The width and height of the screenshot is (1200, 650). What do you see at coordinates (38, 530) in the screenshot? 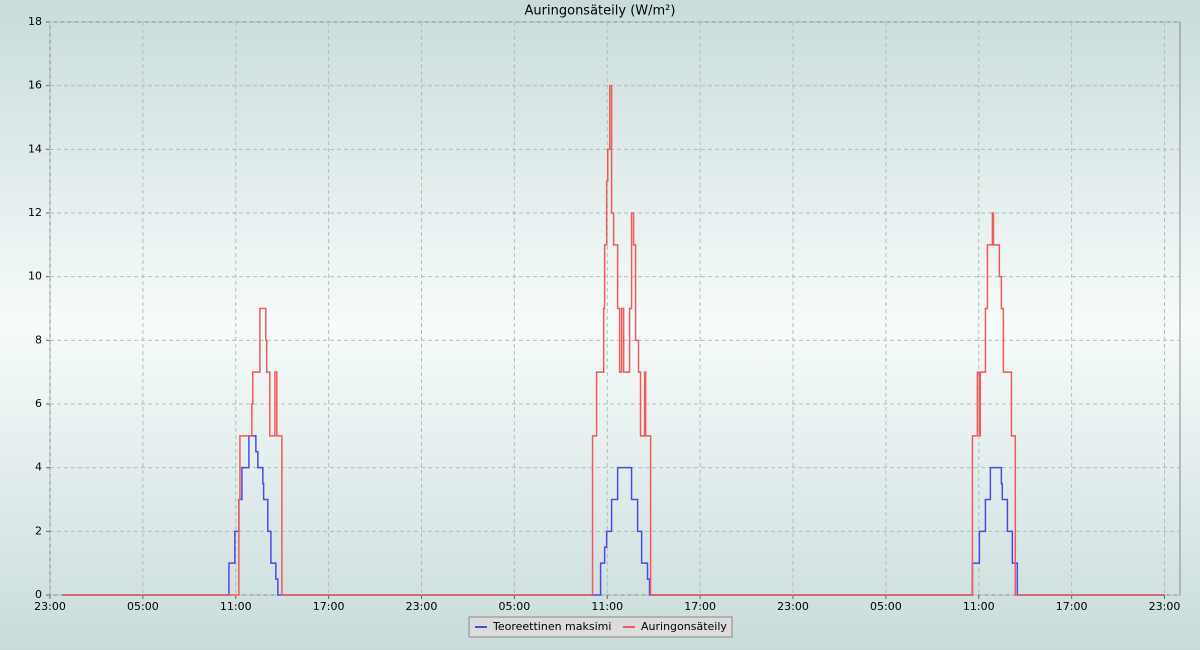
I see `y-tick-label: 2` at bounding box center [38, 530].